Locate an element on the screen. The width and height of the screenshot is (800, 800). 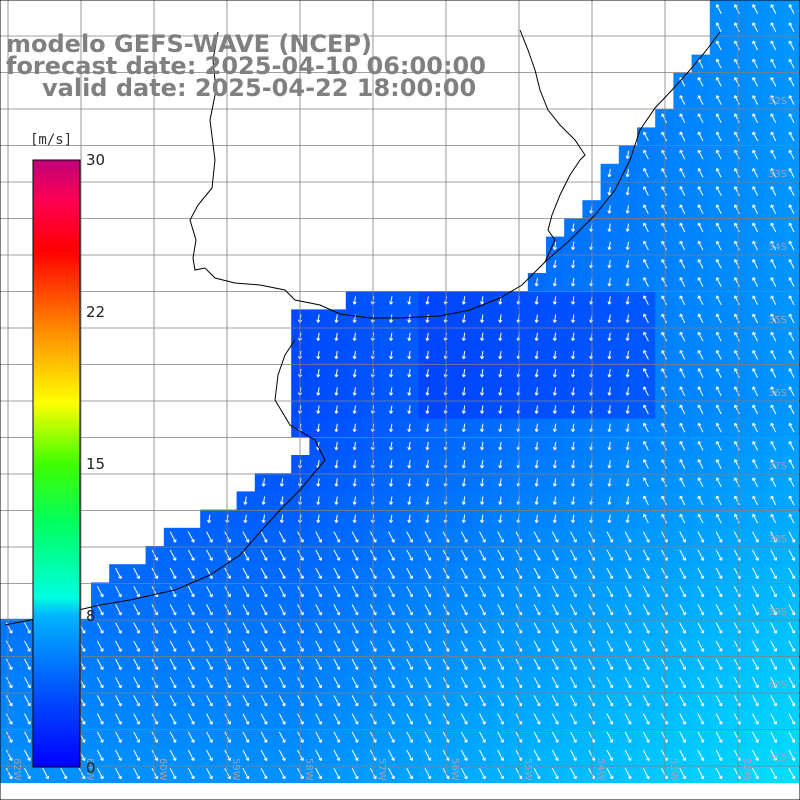
forecast-date: forecast date: 2025-04-10 06:00:00 is located at coordinates (246, 66).